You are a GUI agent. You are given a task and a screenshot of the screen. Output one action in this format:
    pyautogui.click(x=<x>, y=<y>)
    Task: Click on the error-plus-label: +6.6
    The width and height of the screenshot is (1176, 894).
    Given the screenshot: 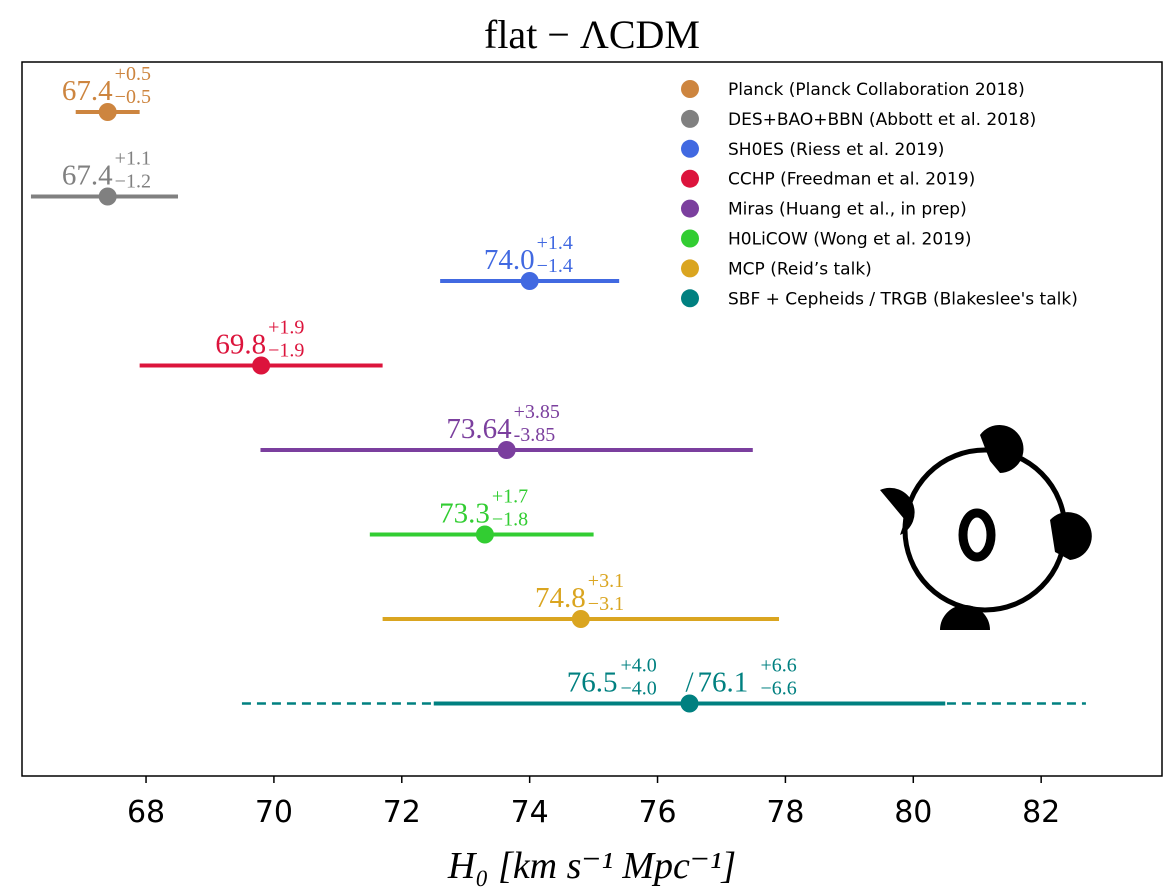 What is the action you would take?
    pyautogui.click(x=779, y=666)
    